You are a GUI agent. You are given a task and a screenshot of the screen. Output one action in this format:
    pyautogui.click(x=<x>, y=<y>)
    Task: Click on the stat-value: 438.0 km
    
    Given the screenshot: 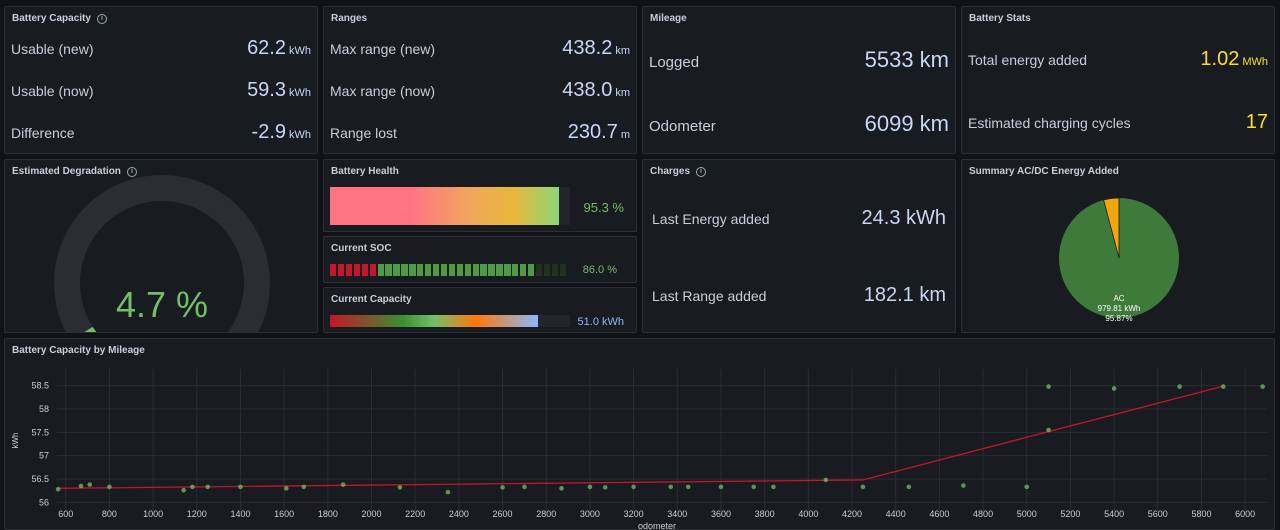 What is the action you would take?
    pyautogui.click(x=596, y=90)
    